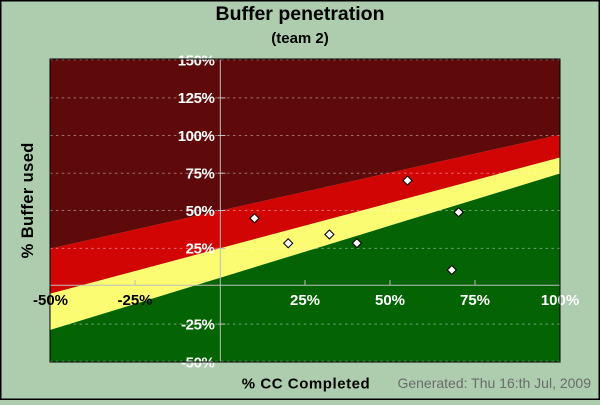 The image size is (600, 405). I want to click on svg-text: 150%, so click(196, 60).